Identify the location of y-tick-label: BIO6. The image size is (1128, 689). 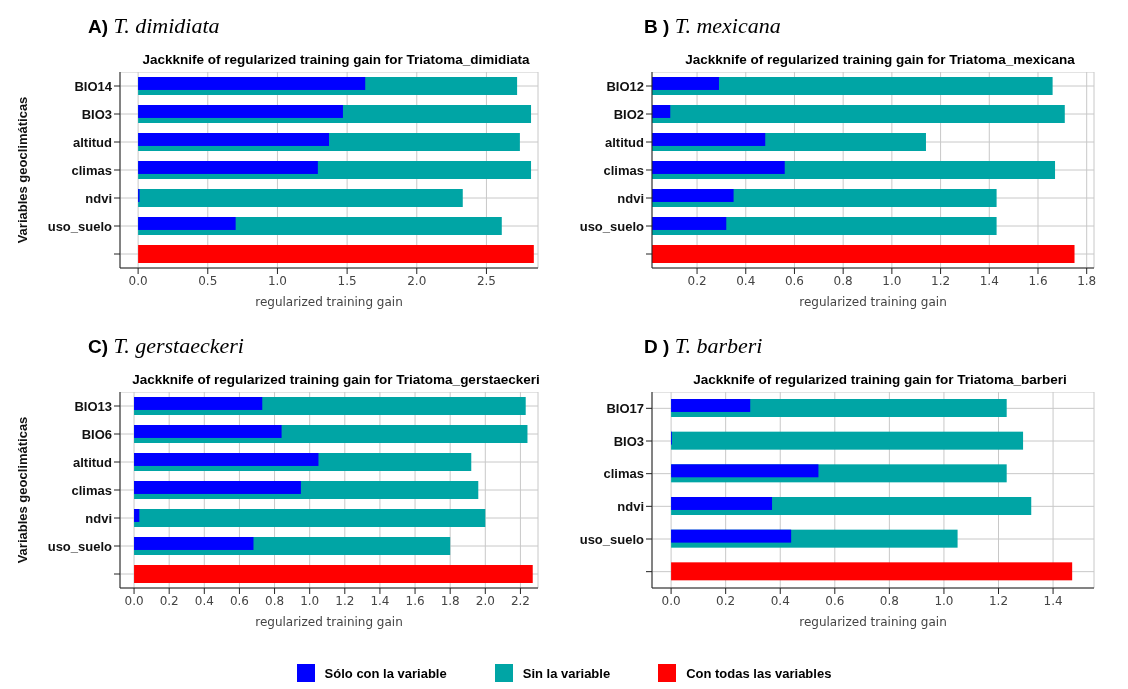
(96, 434).